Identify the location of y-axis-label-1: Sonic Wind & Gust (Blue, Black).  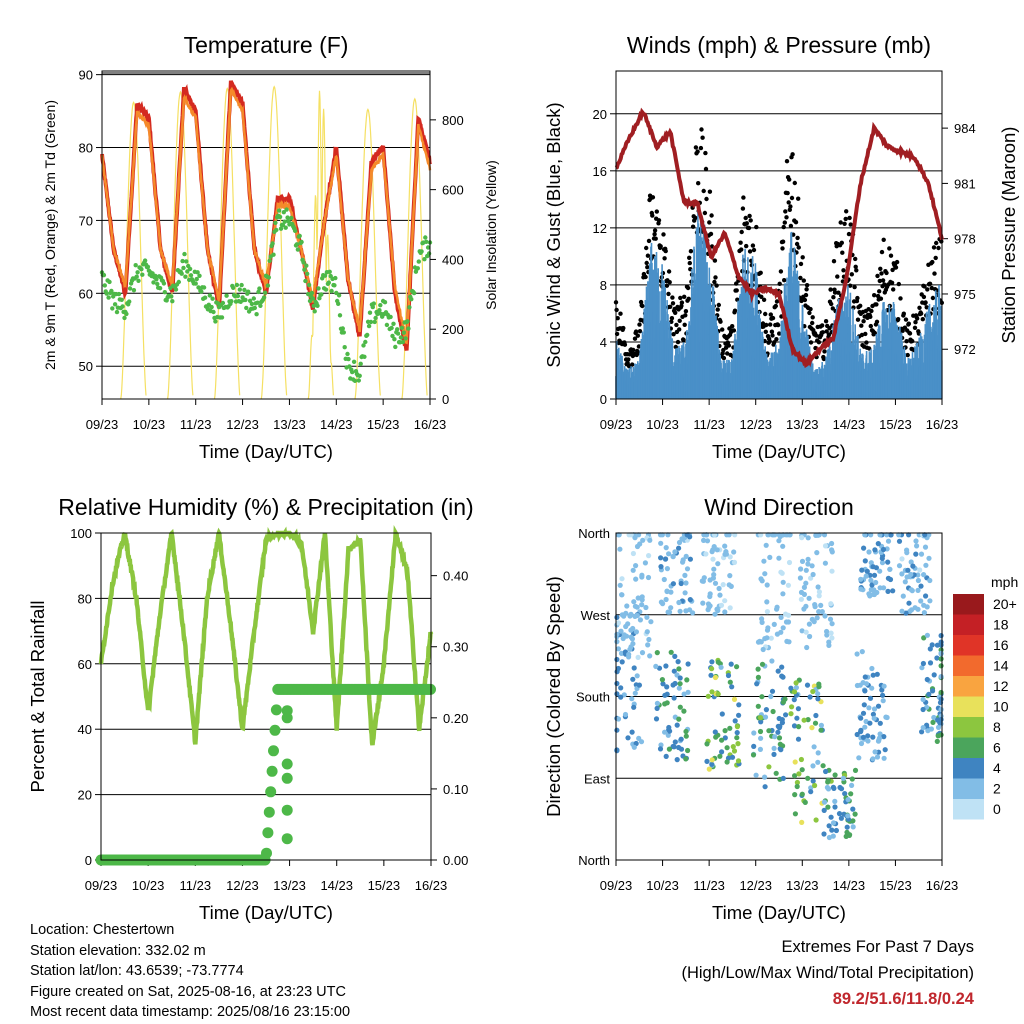
(553, 234).